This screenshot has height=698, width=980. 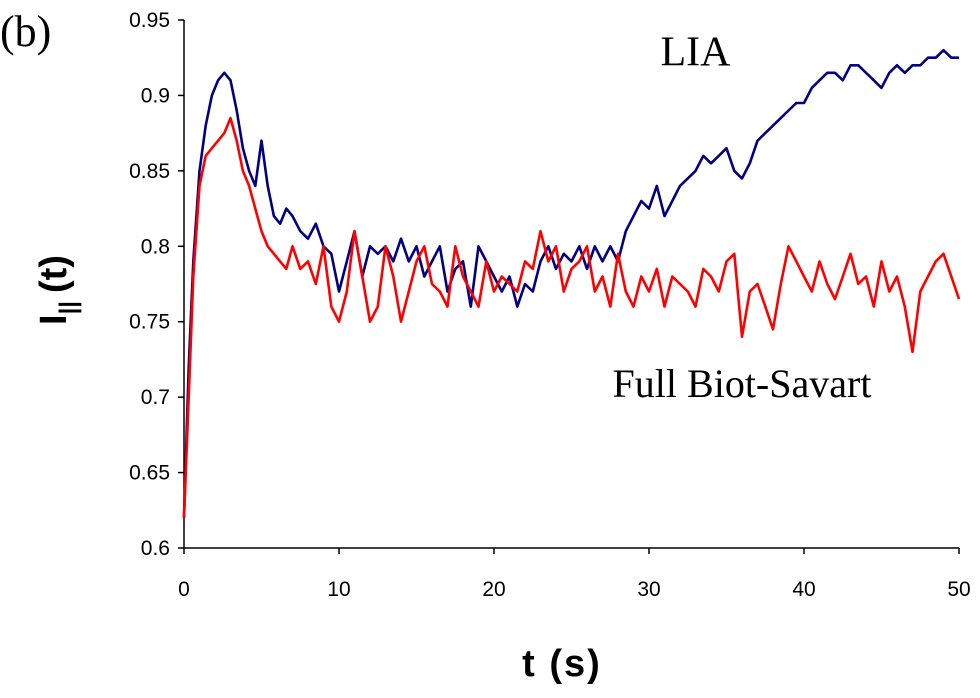 I want to click on x-tick-label: 10, so click(x=338, y=589).